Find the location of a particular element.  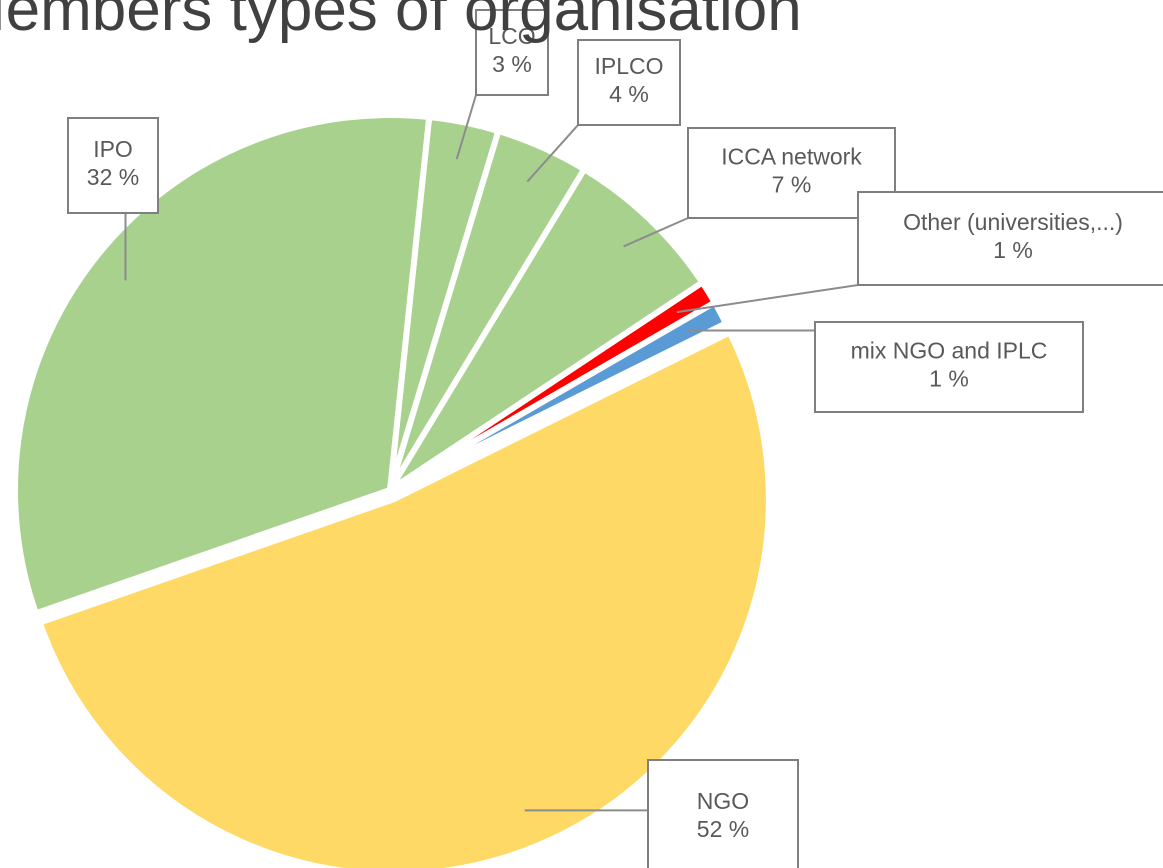

chart-title: Members types of organisation is located at coordinates (401, 22).